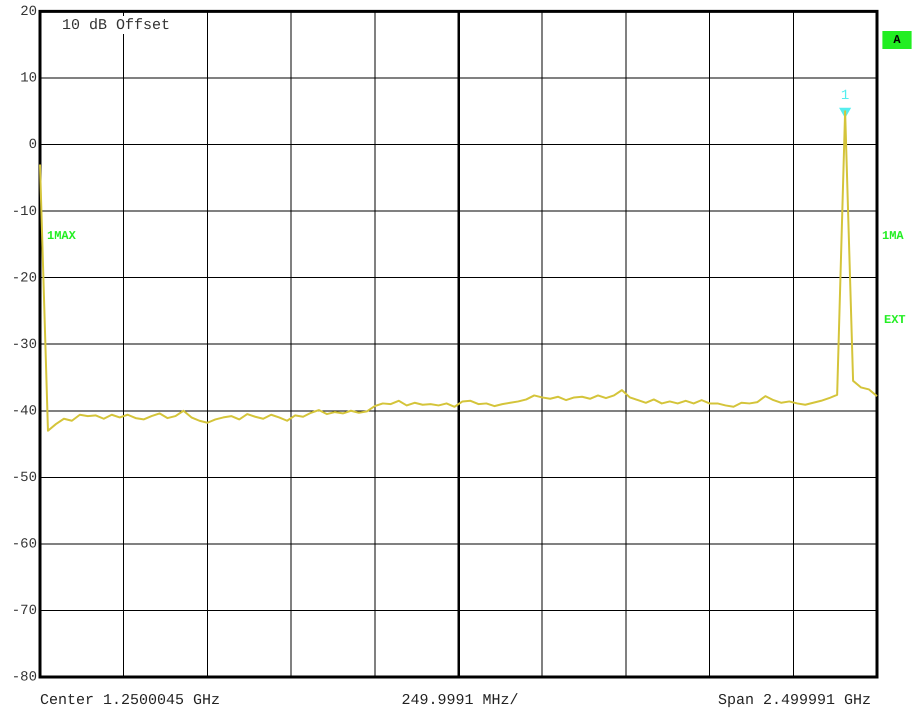 This screenshot has width=913, height=712. Describe the element at coordinates (895, 320) in the screenshot. I see `text: EXT` at that location.